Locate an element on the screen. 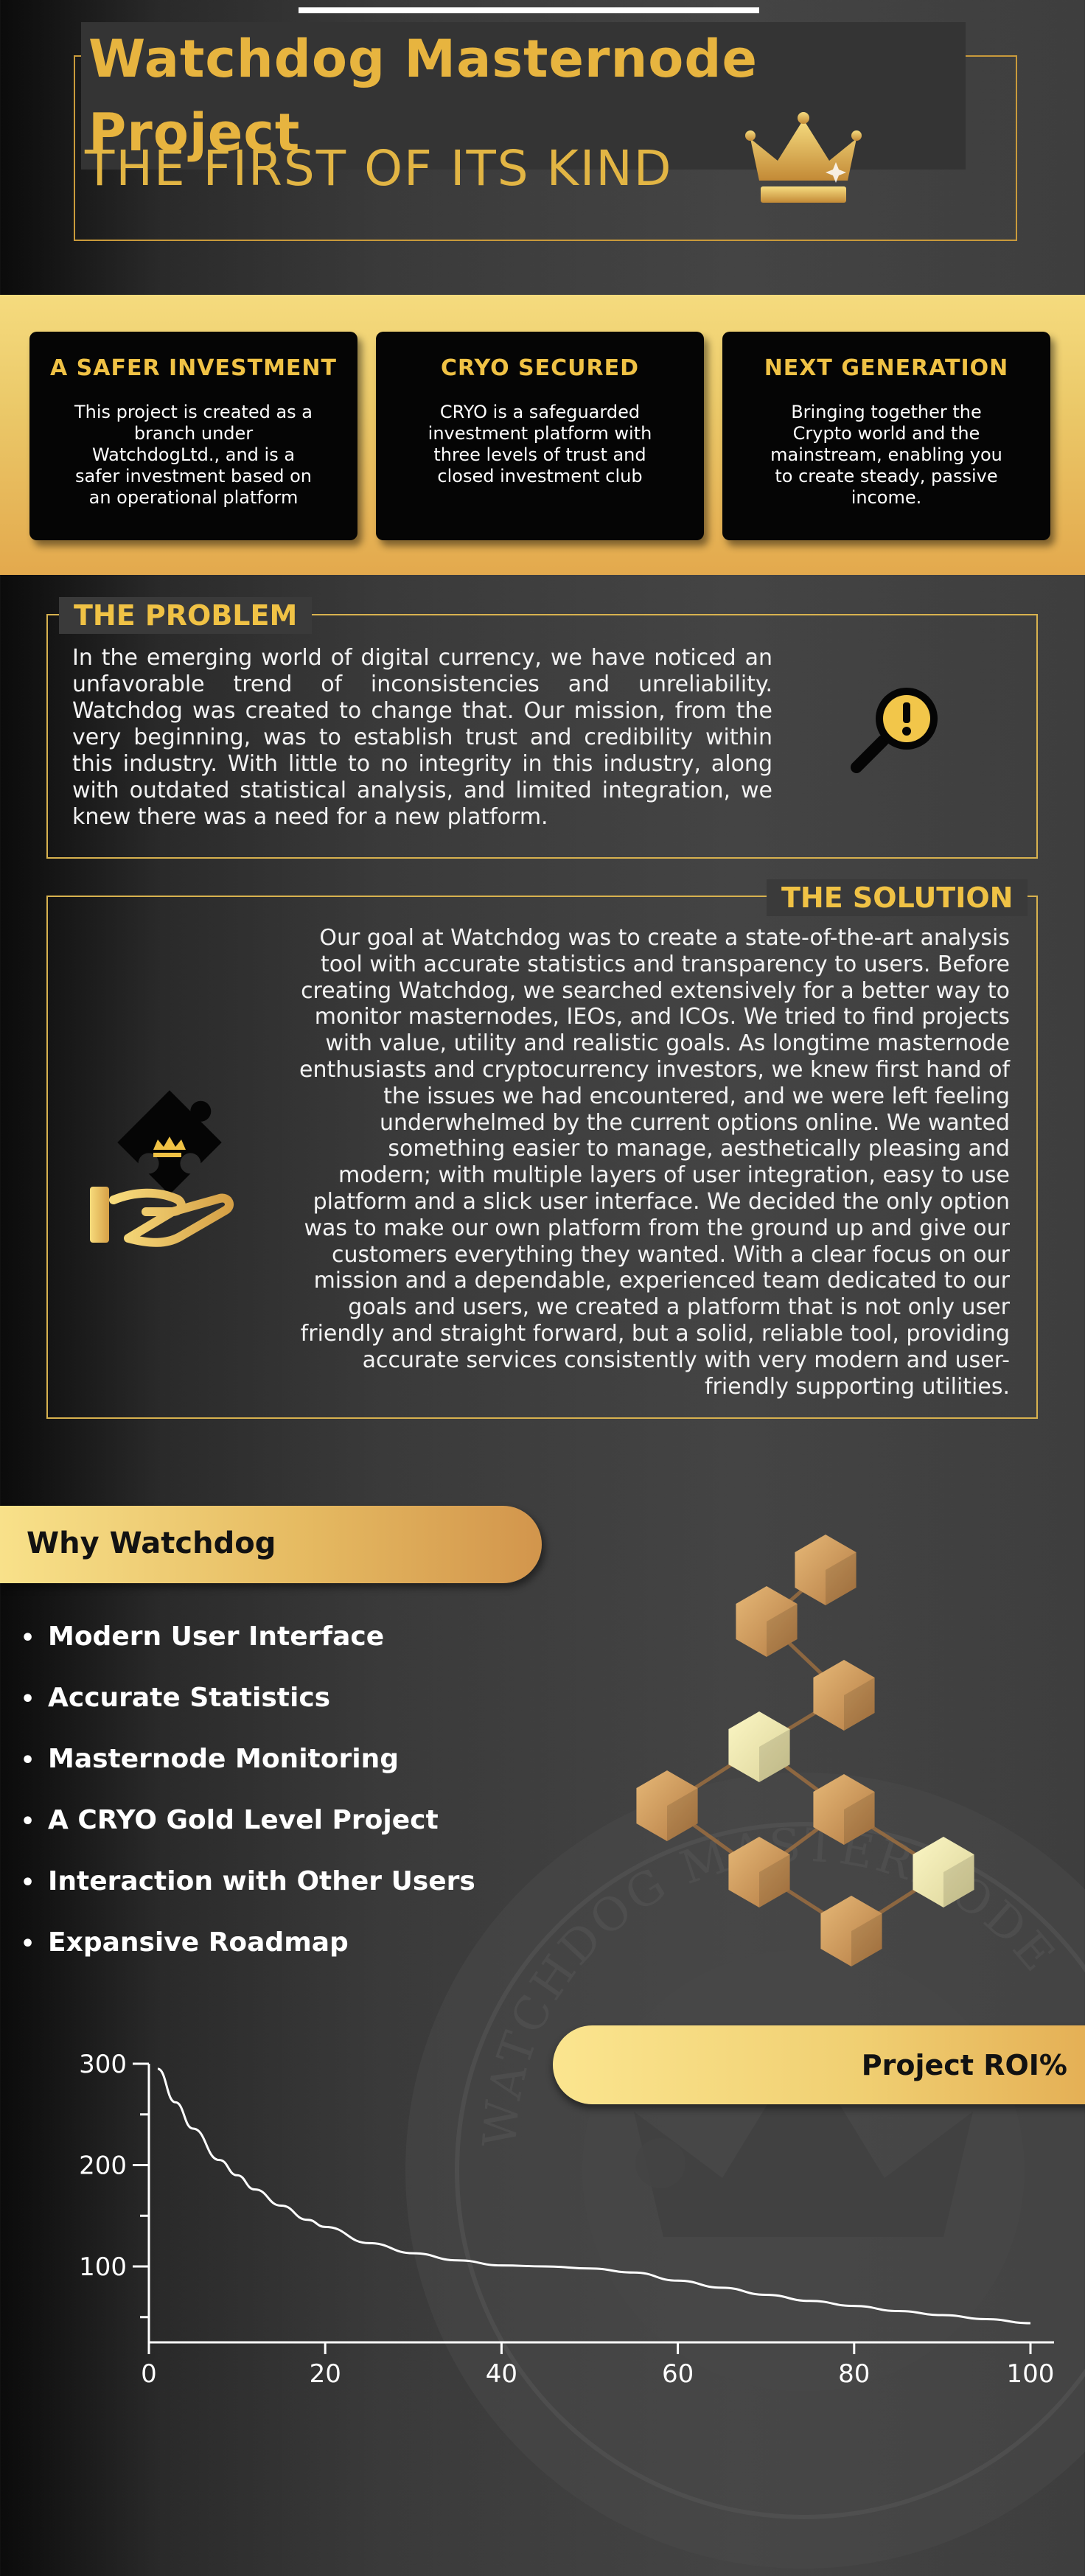 This screenshot has width=1085, height=2576. y-tick-label: 100 is located at coordinates (103, 2267).